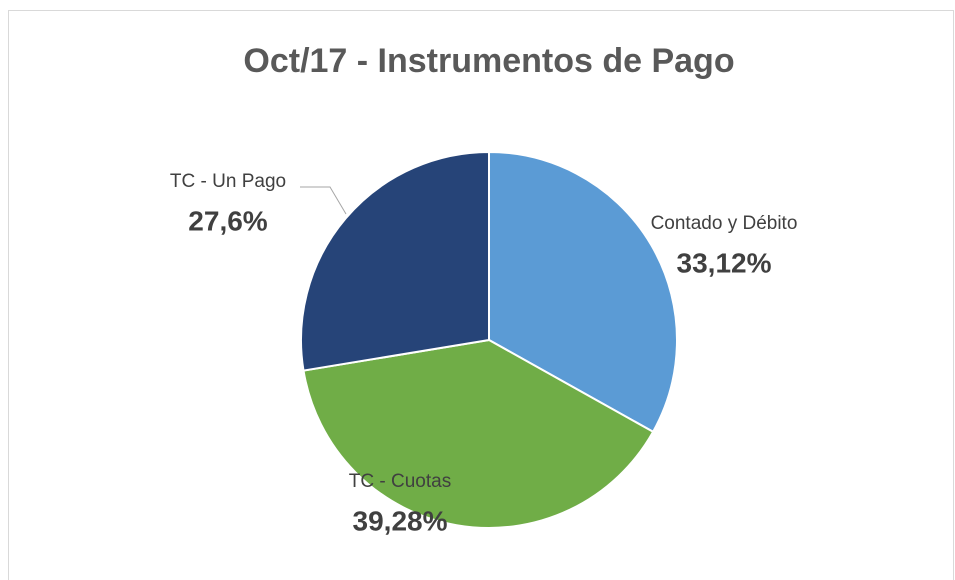 Image resolution: width=955 pixels, height=580 pixels. I want to click on slice-label: TC - Un Pago, so click(228, 181).